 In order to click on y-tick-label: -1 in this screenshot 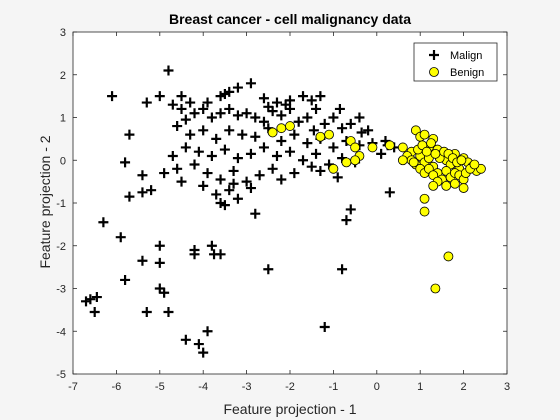, I will do `click(61, 204)`.